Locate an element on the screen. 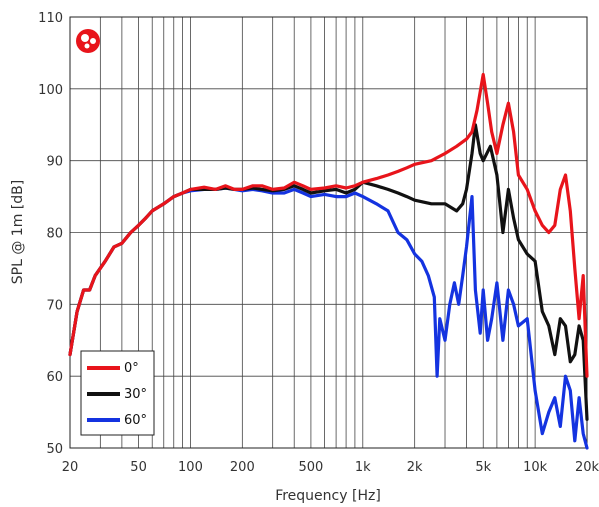 This screenshot has width=599, height=507. y-tick-label: 50 is located at coordinates (54, 449).